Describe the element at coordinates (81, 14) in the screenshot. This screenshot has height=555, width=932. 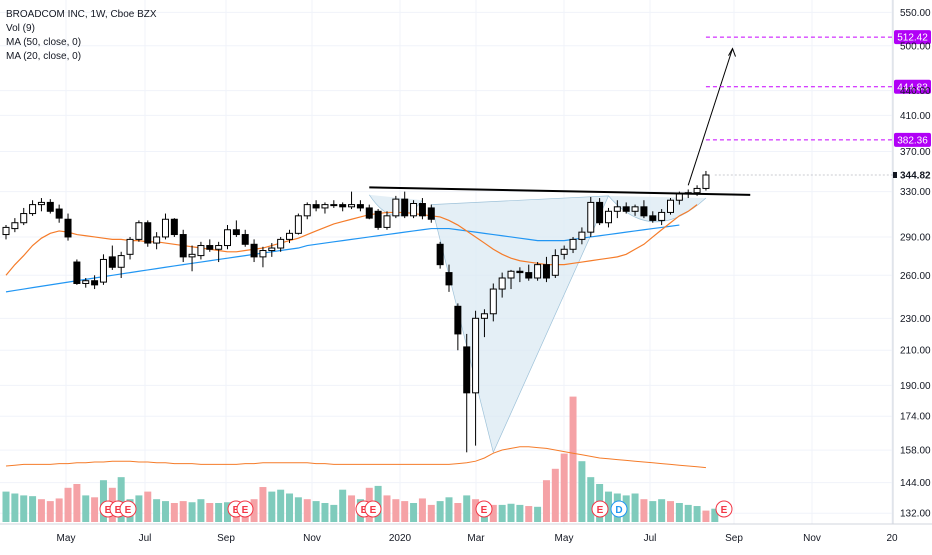
I see `symbol-title: BROADCOM INC, 1W, Cboe BZX` at that location.